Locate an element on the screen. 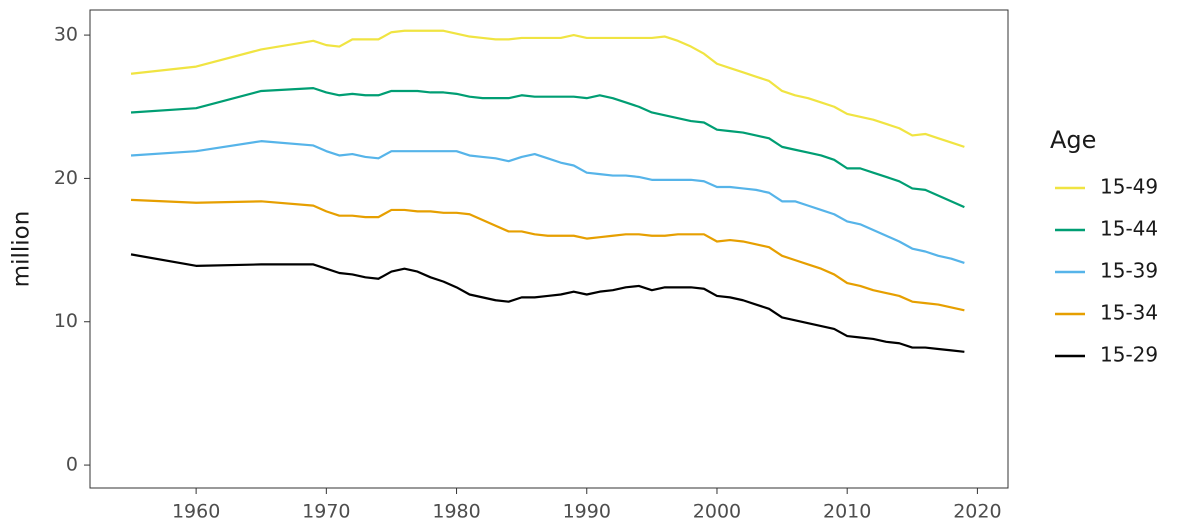 The height and width of the screenshot is (524, 1180). x-tick-label: 2020 is located at coordinates (977, 512).